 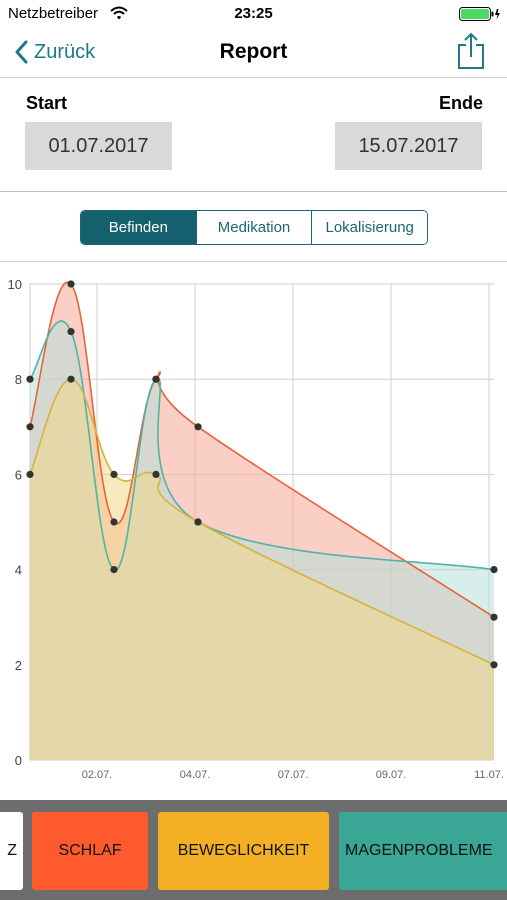 I want to click on y-tick-label: 2, so click(x=18, y=665).